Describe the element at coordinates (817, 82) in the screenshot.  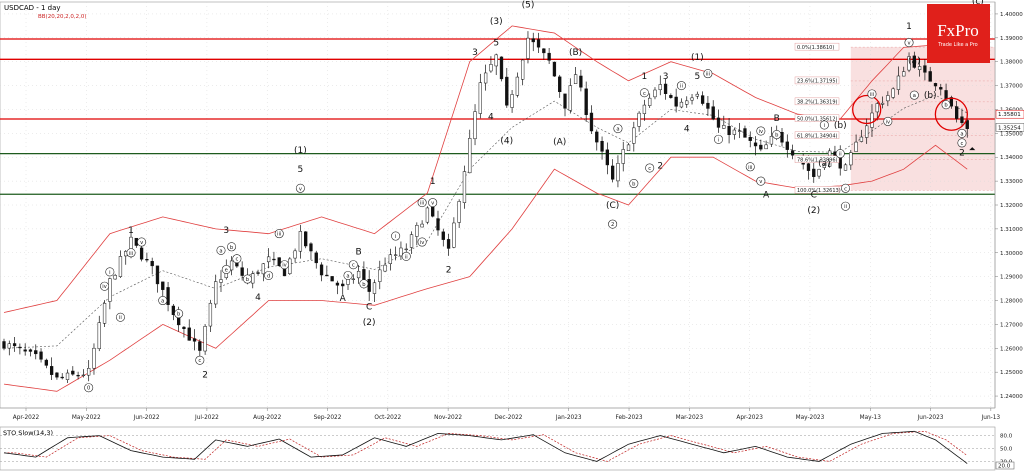
I see `fib-label: 23.6%(1.37195)` at that location.